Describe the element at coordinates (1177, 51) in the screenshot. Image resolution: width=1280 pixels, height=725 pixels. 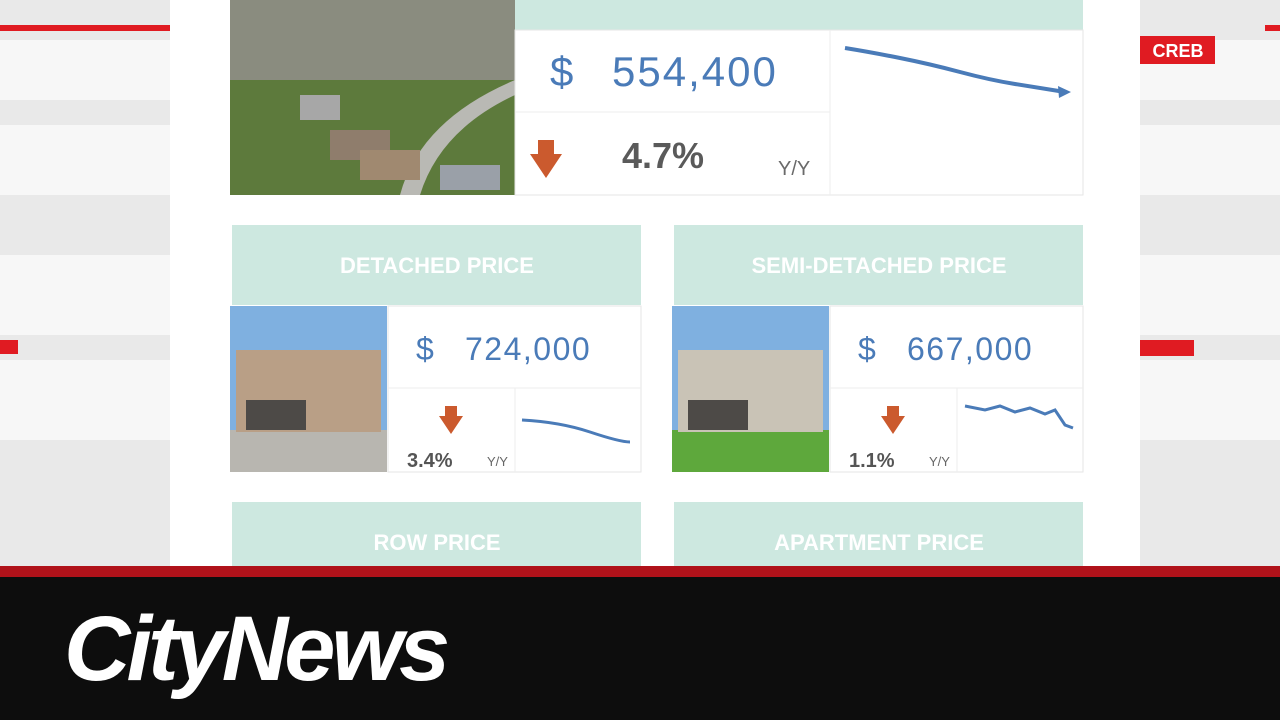
I see `badge: CREB` at that location.